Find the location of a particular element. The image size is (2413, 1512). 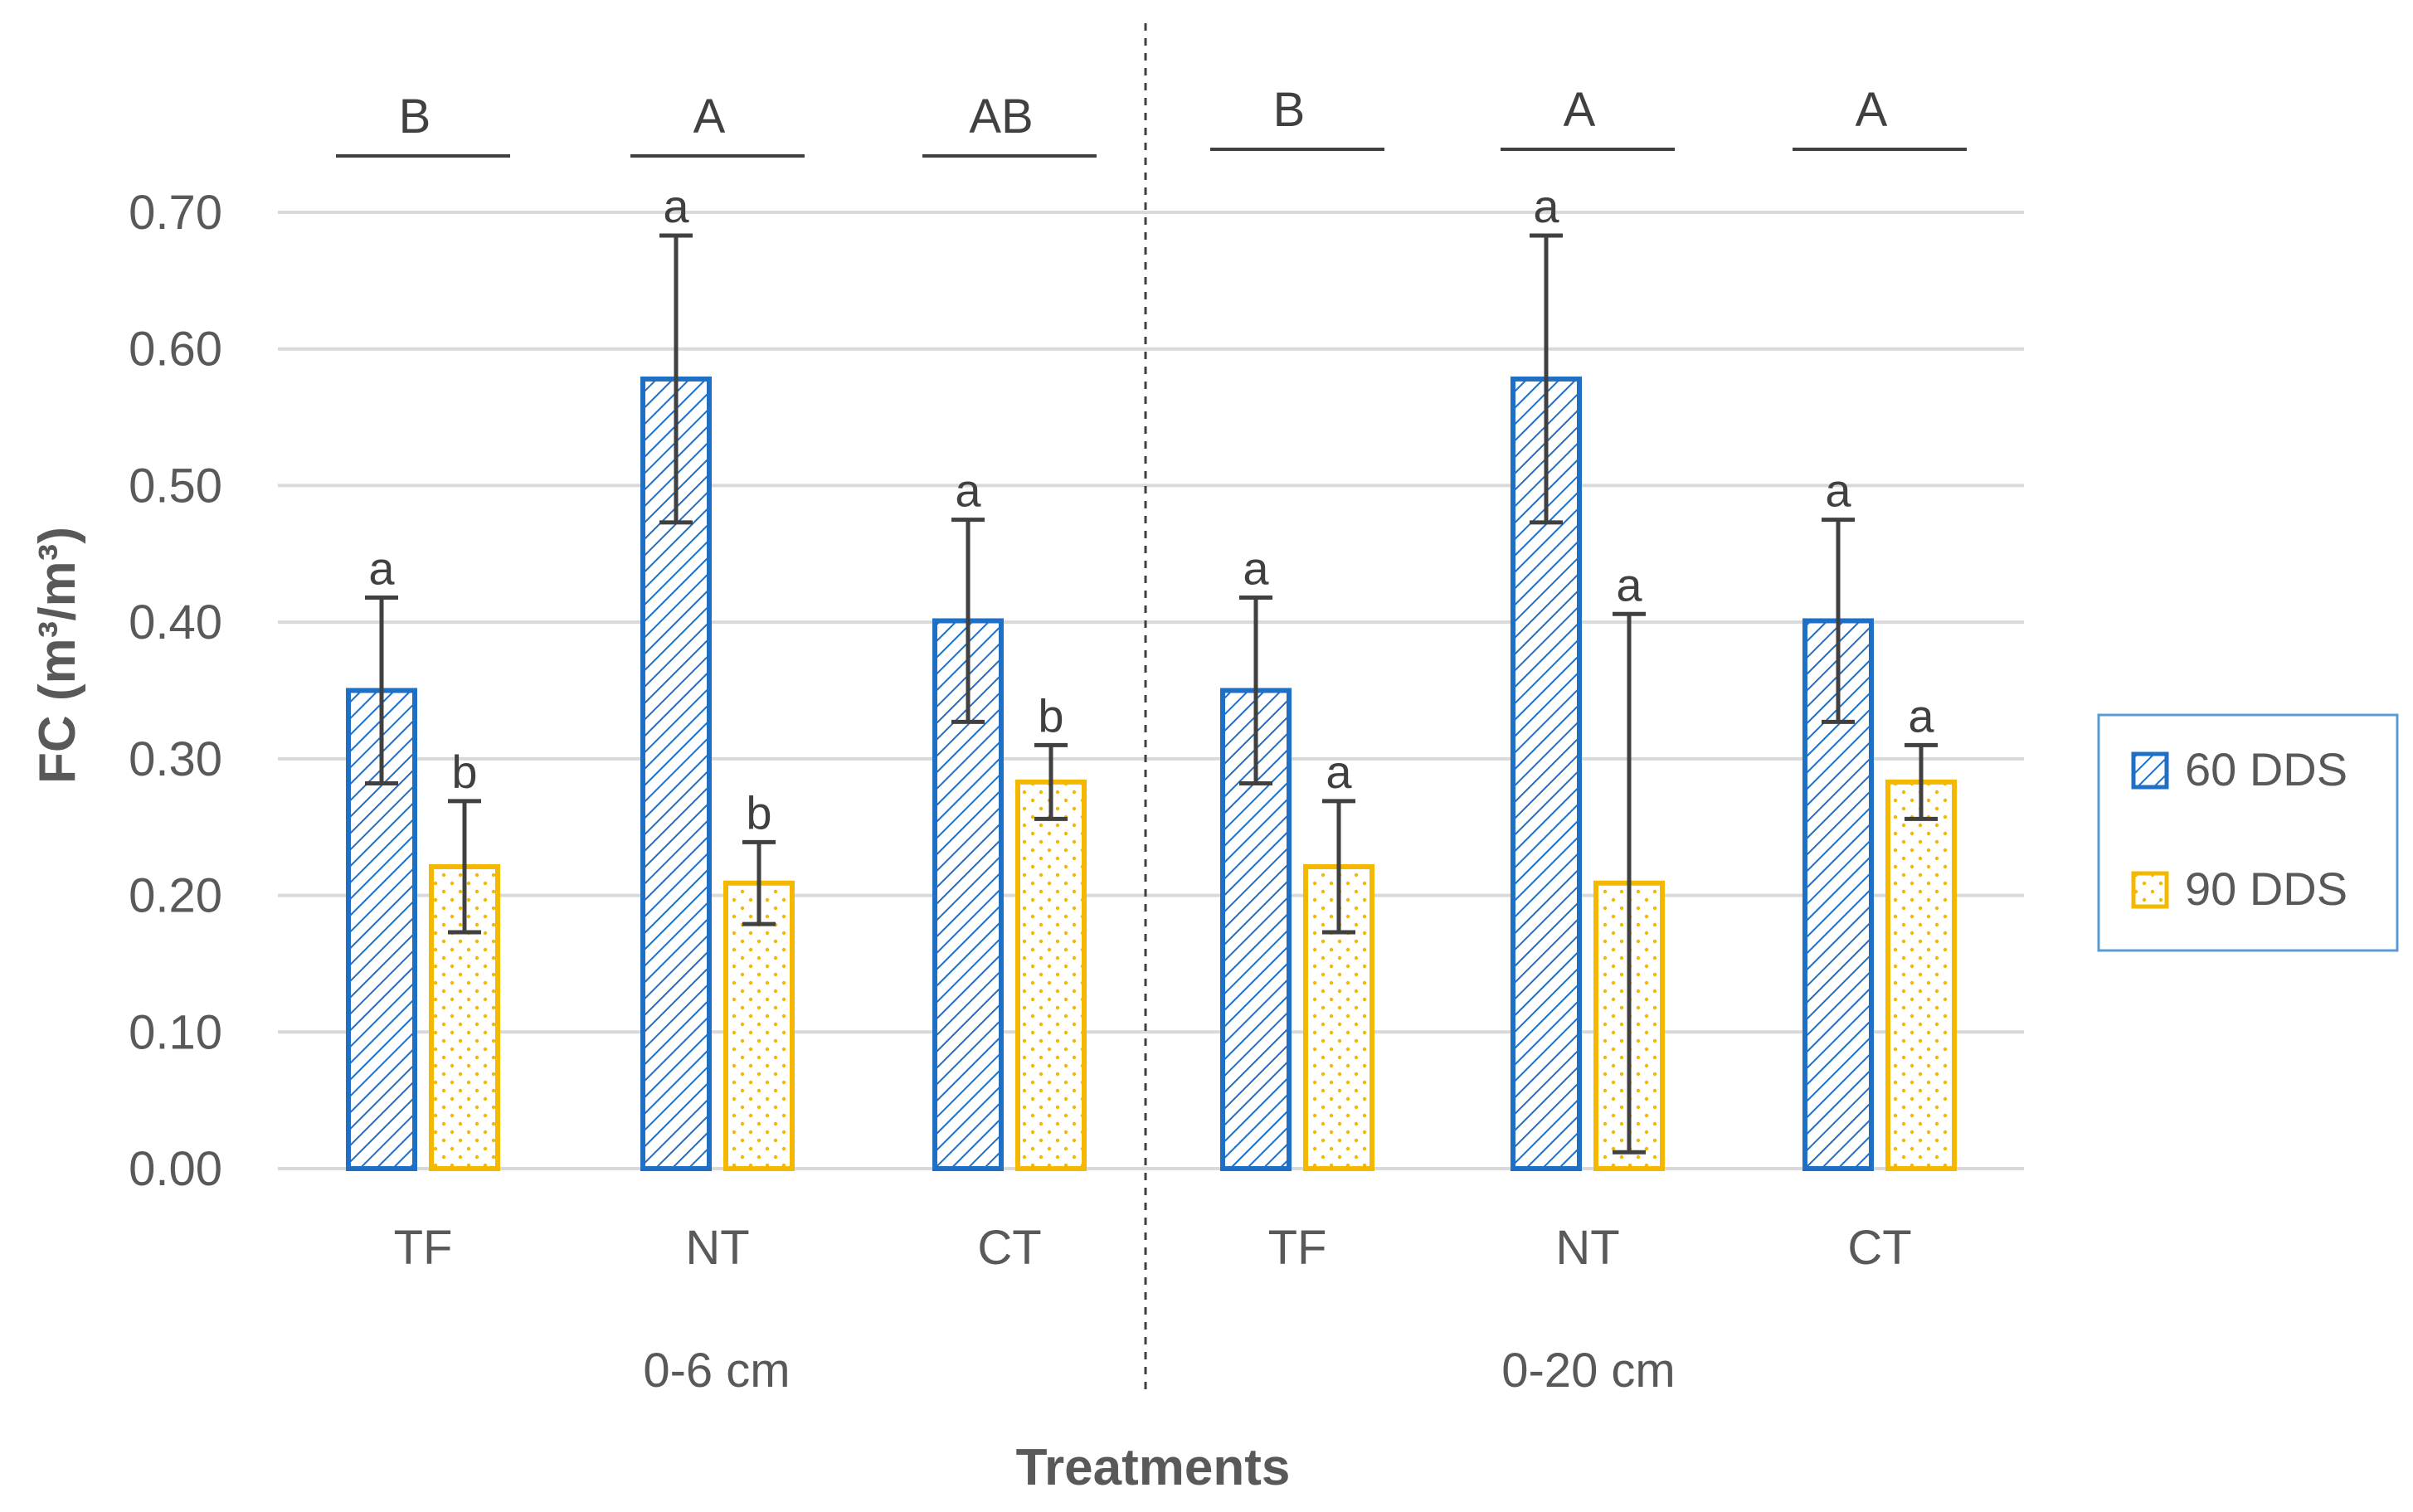

x-axis-title: Treatments is located at coordinates (1153, 1467).